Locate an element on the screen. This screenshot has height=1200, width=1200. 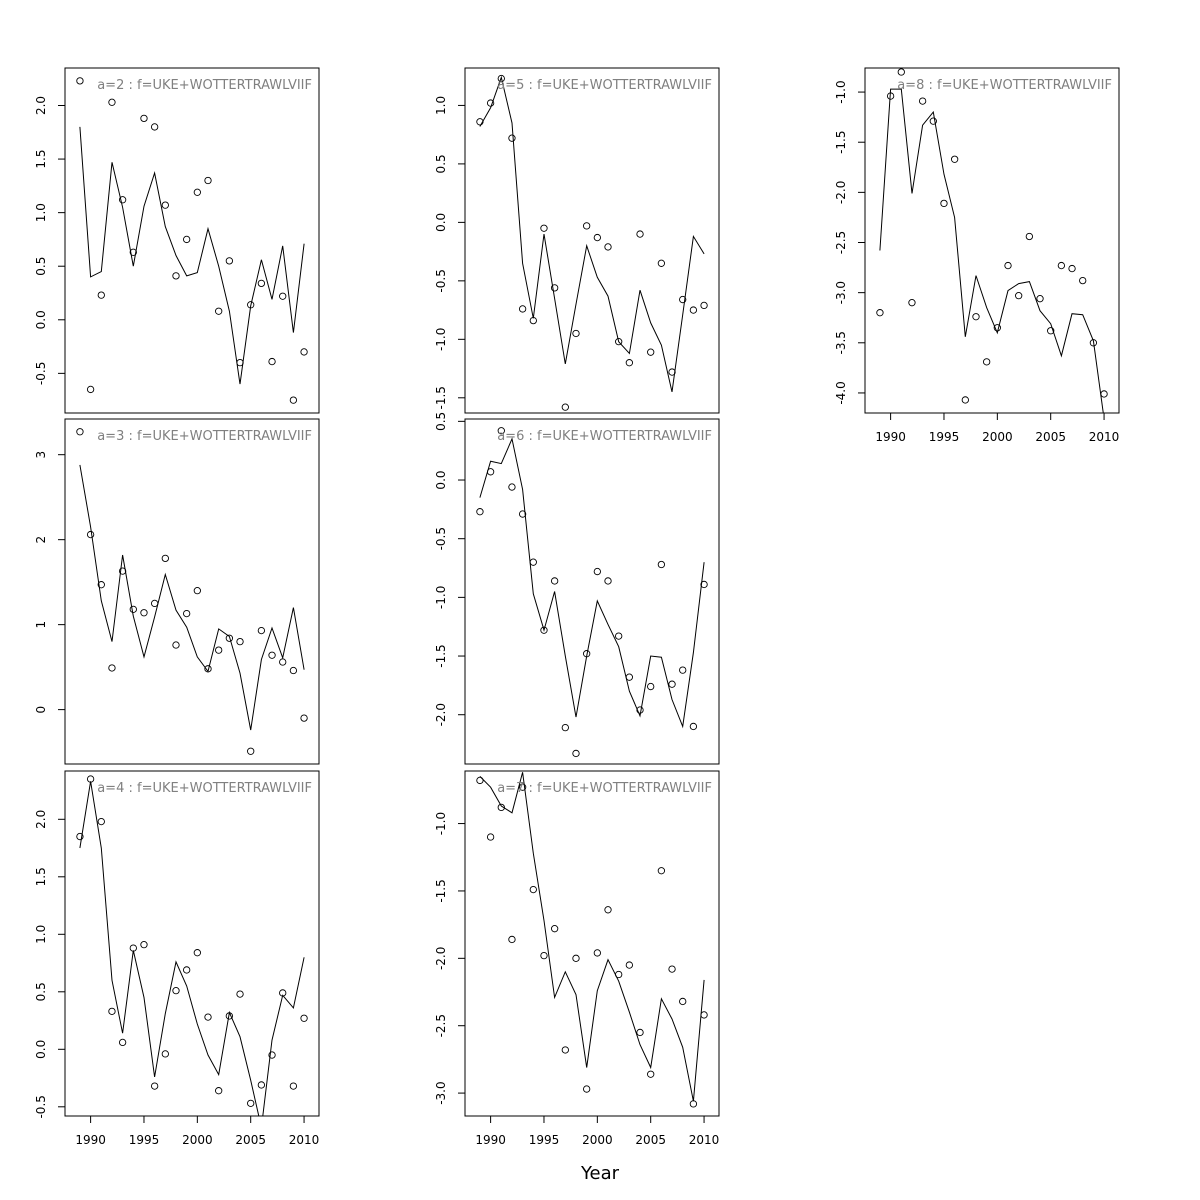
x-tick-label: 2005 is located at coordinates (650, 1140).